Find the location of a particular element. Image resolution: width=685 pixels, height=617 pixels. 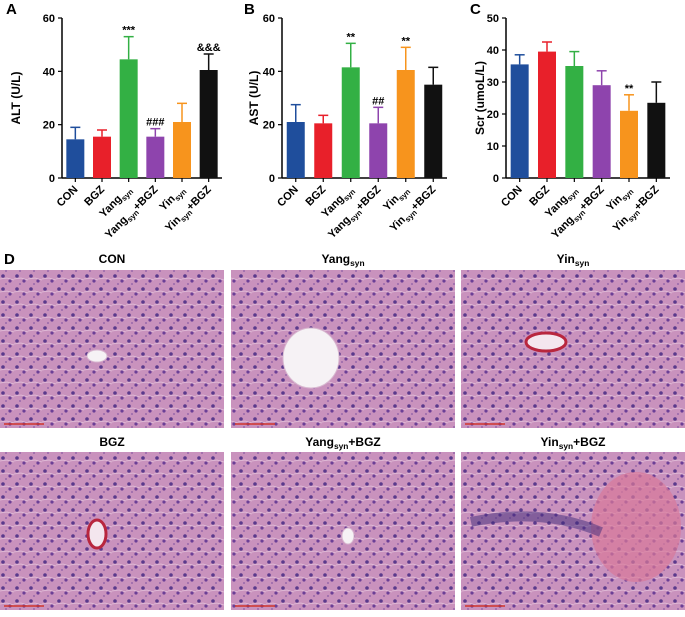

image-title: Yinsyn is located at coordinates (573, 260).